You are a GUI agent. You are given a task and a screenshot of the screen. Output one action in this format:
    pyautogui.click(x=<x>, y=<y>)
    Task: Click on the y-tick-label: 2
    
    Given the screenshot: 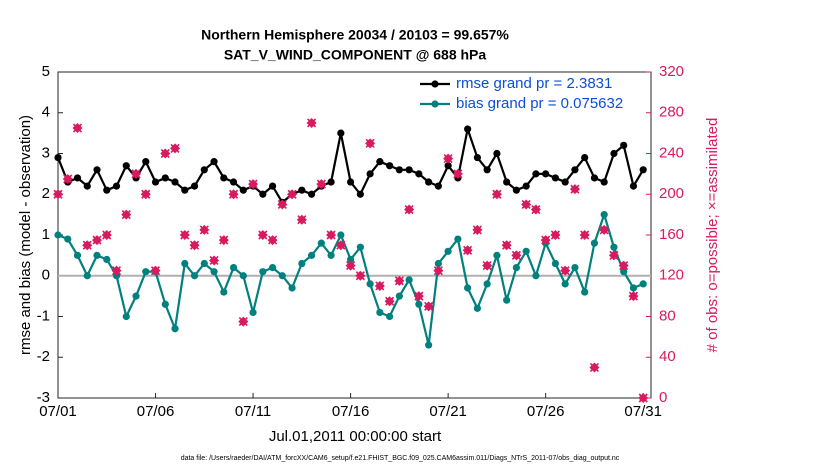 What is the action you would take?
    pyautogui.click(x=46, y=193)
    